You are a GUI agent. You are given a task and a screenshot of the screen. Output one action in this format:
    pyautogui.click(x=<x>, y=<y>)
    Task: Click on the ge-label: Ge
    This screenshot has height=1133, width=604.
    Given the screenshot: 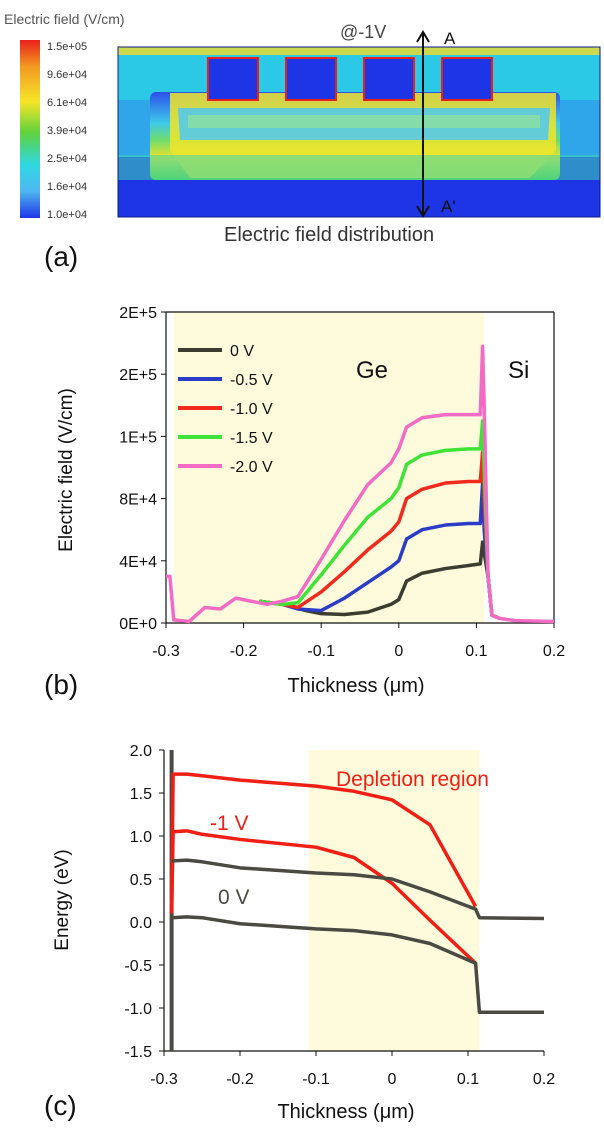 What is the action you would take?
    pyautogui.click(x=372, y=370)
    